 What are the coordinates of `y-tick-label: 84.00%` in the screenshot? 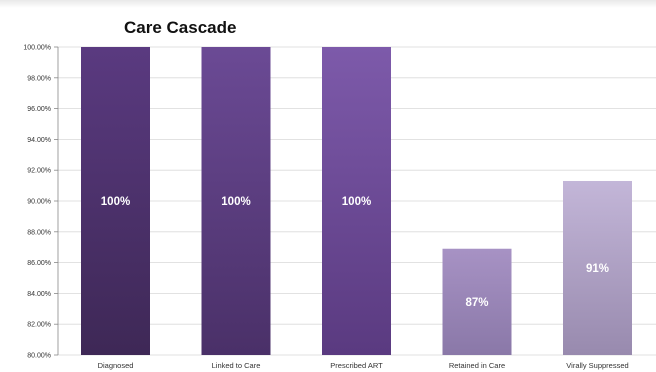 It's located at (39, 294).